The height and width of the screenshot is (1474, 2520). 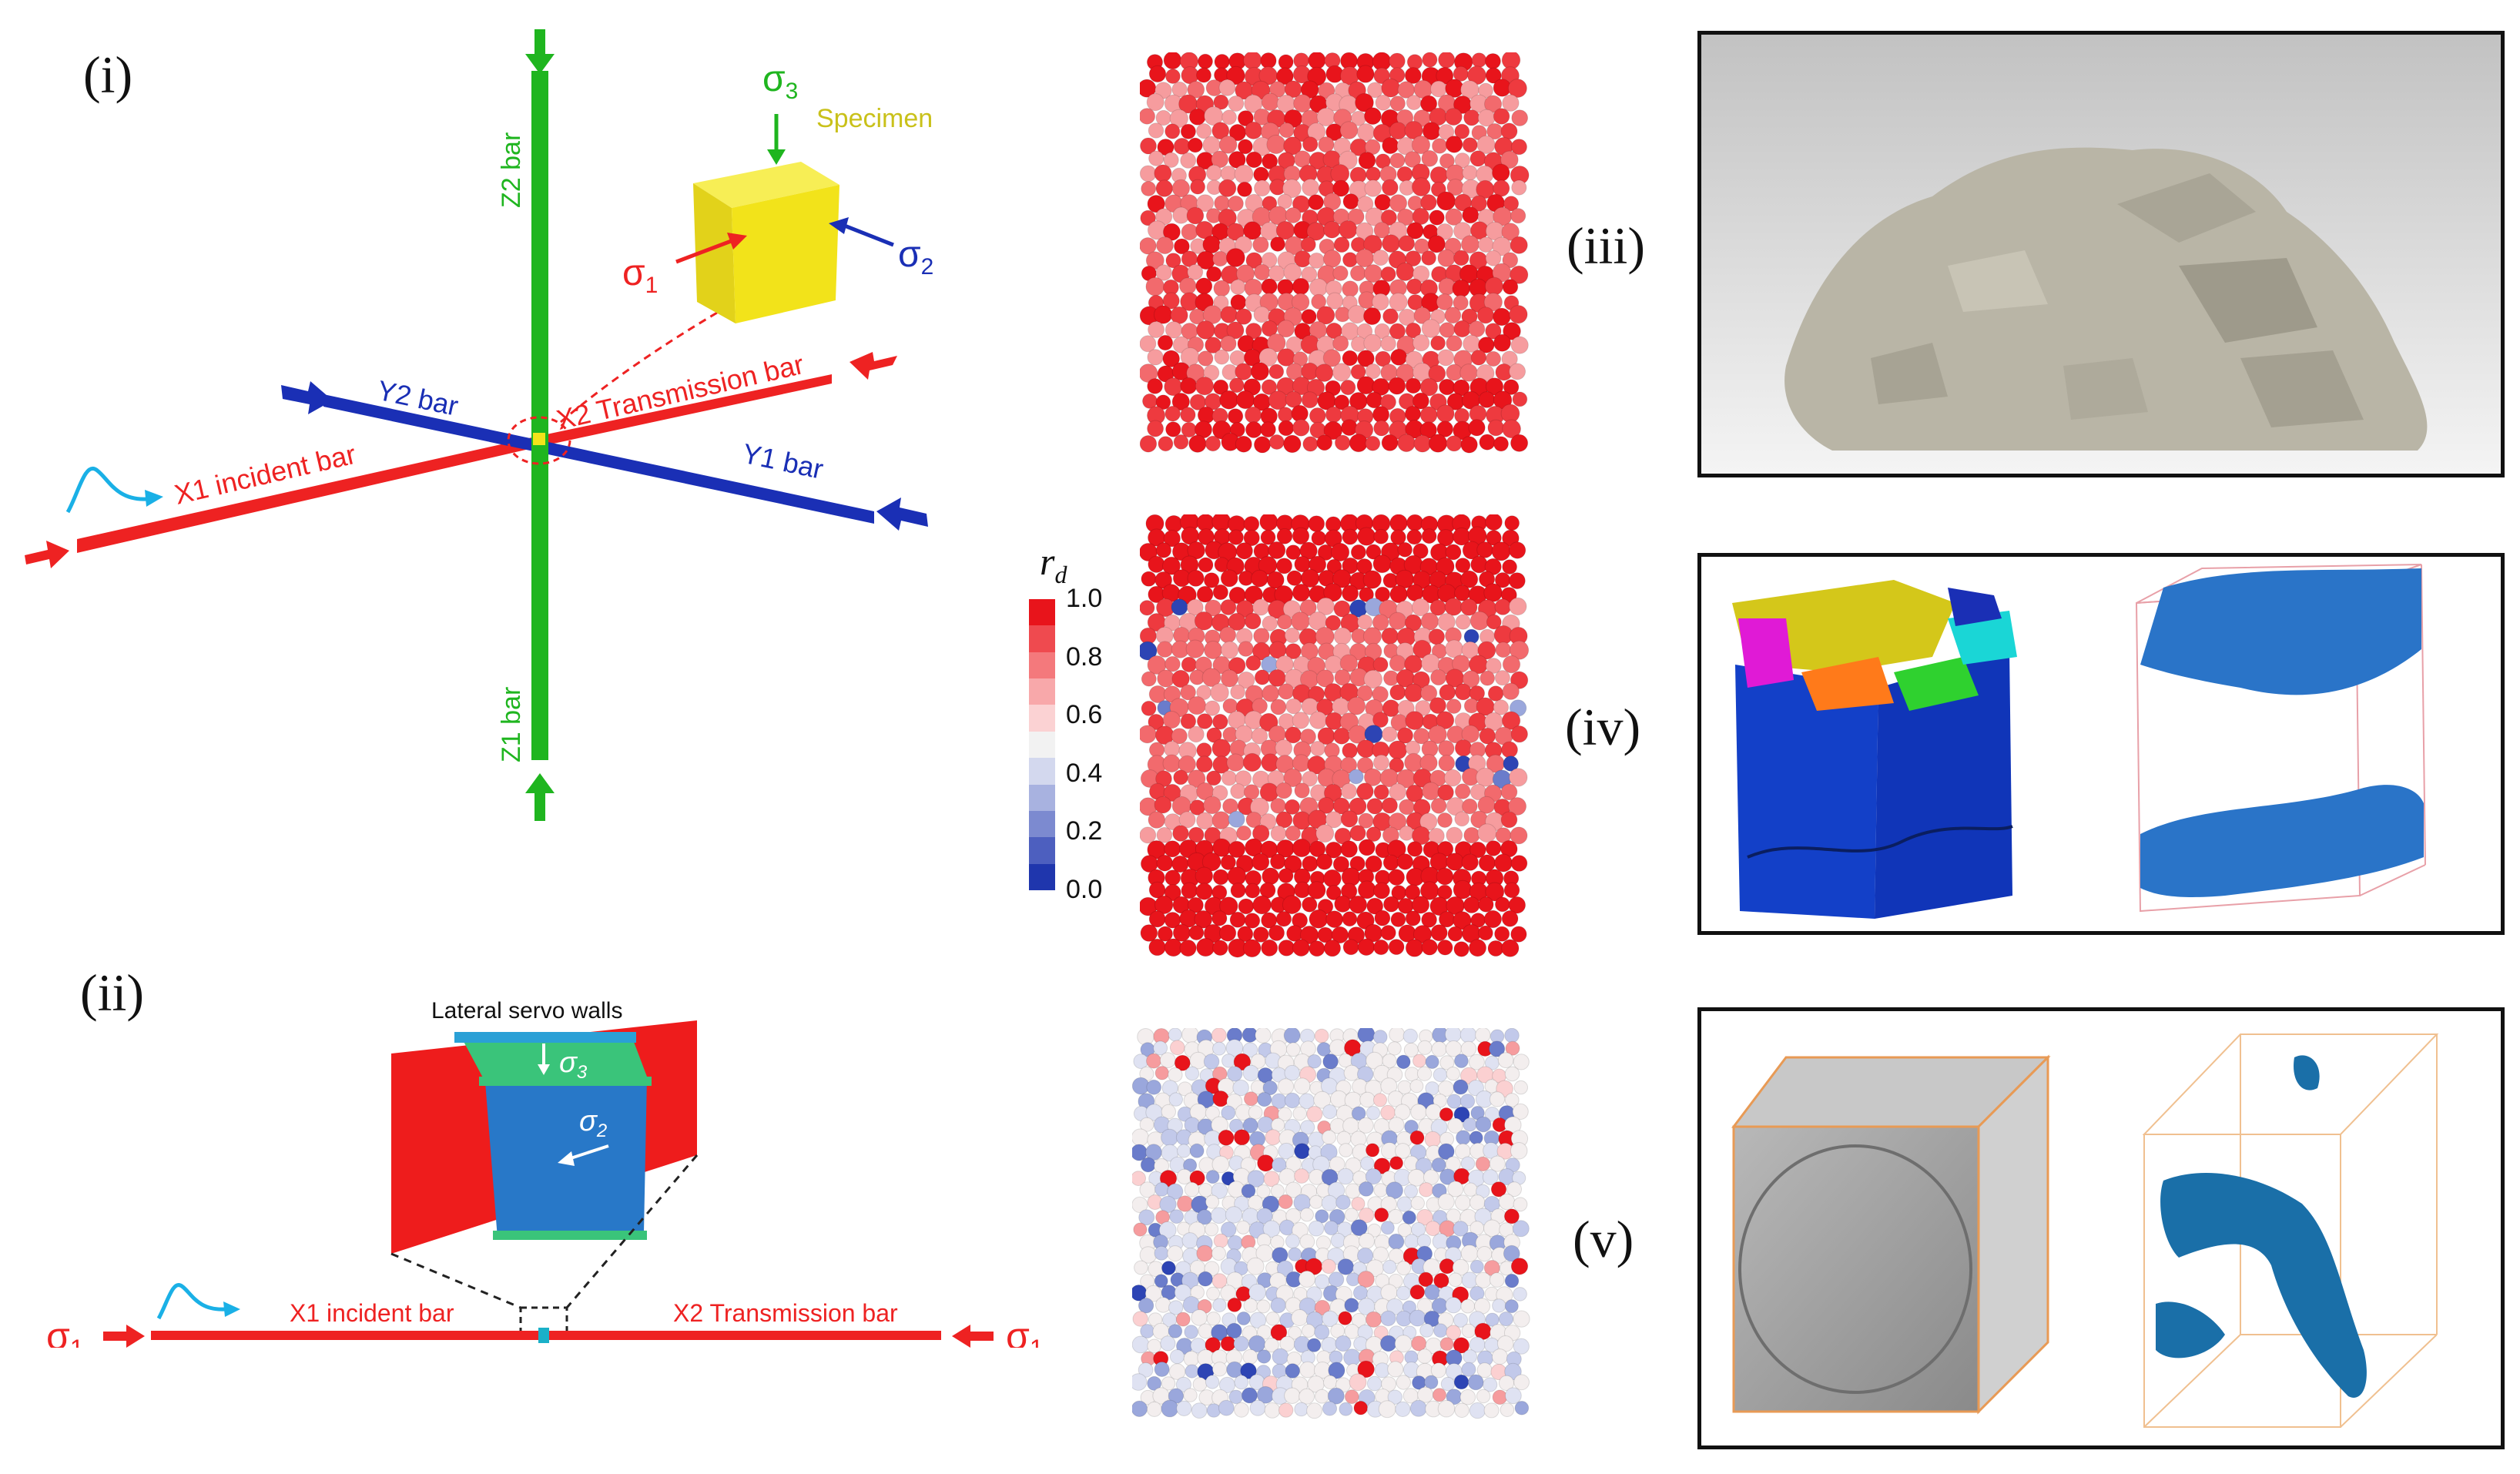 I want to click on intersection-specimen, so click(x=539, y=439).